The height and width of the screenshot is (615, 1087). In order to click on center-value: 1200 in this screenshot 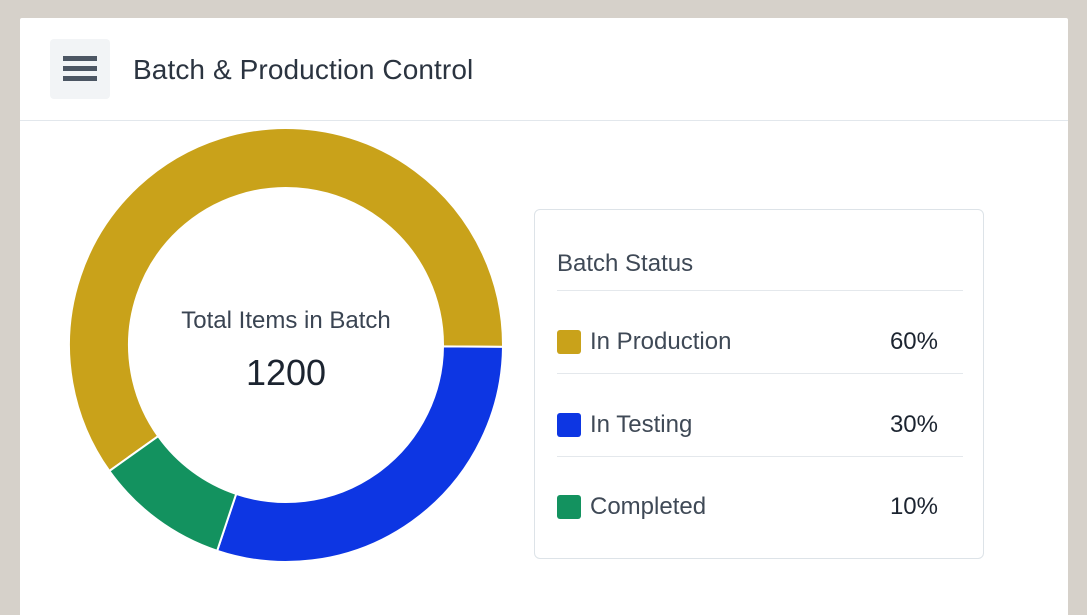, I will do `click(286, 372)`.